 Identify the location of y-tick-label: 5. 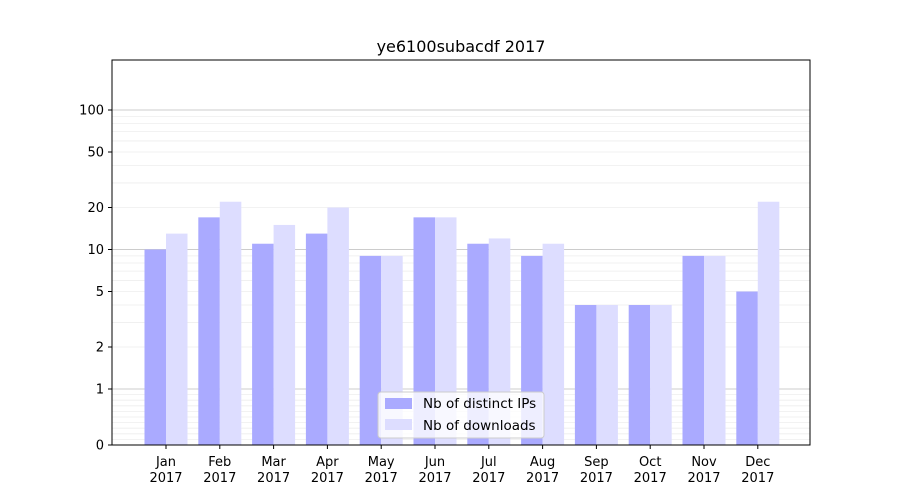
(100, 292).